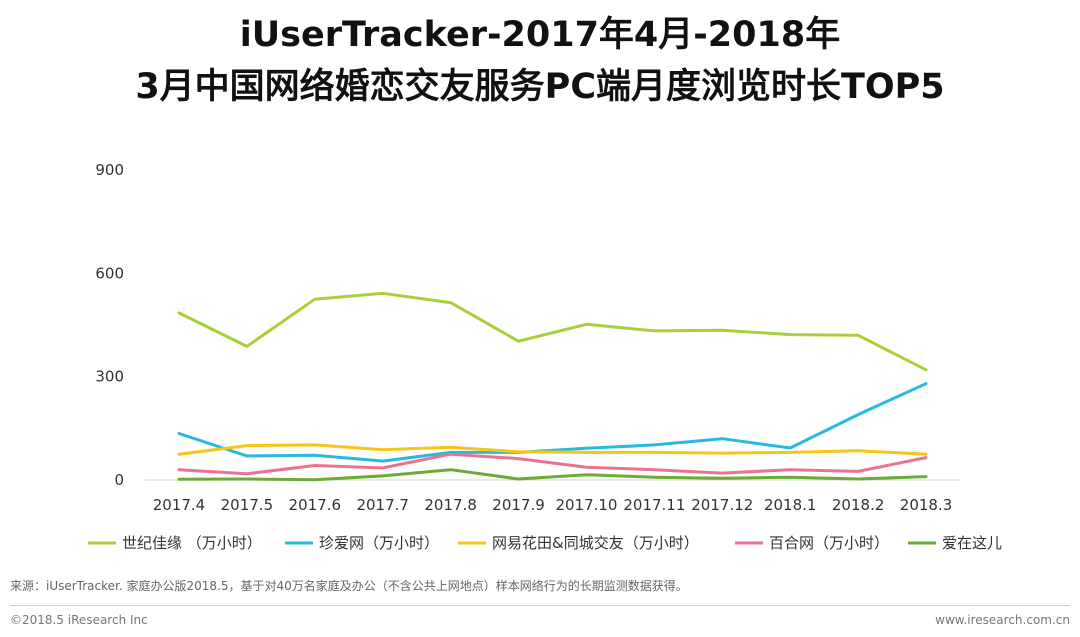  Describe the element at coordinates (119, 480) in the screenshot. I see `y-tick-label: 0` at that location.